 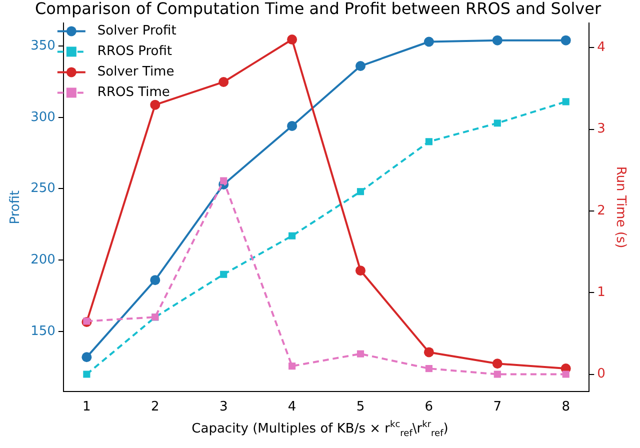 I want to click on x-axis-title: Capacity (Multiples of KB/s × r$^{kc}$$_{ref}$\r$^{kr}$$_{ref}$), so click(x=320, y=429).